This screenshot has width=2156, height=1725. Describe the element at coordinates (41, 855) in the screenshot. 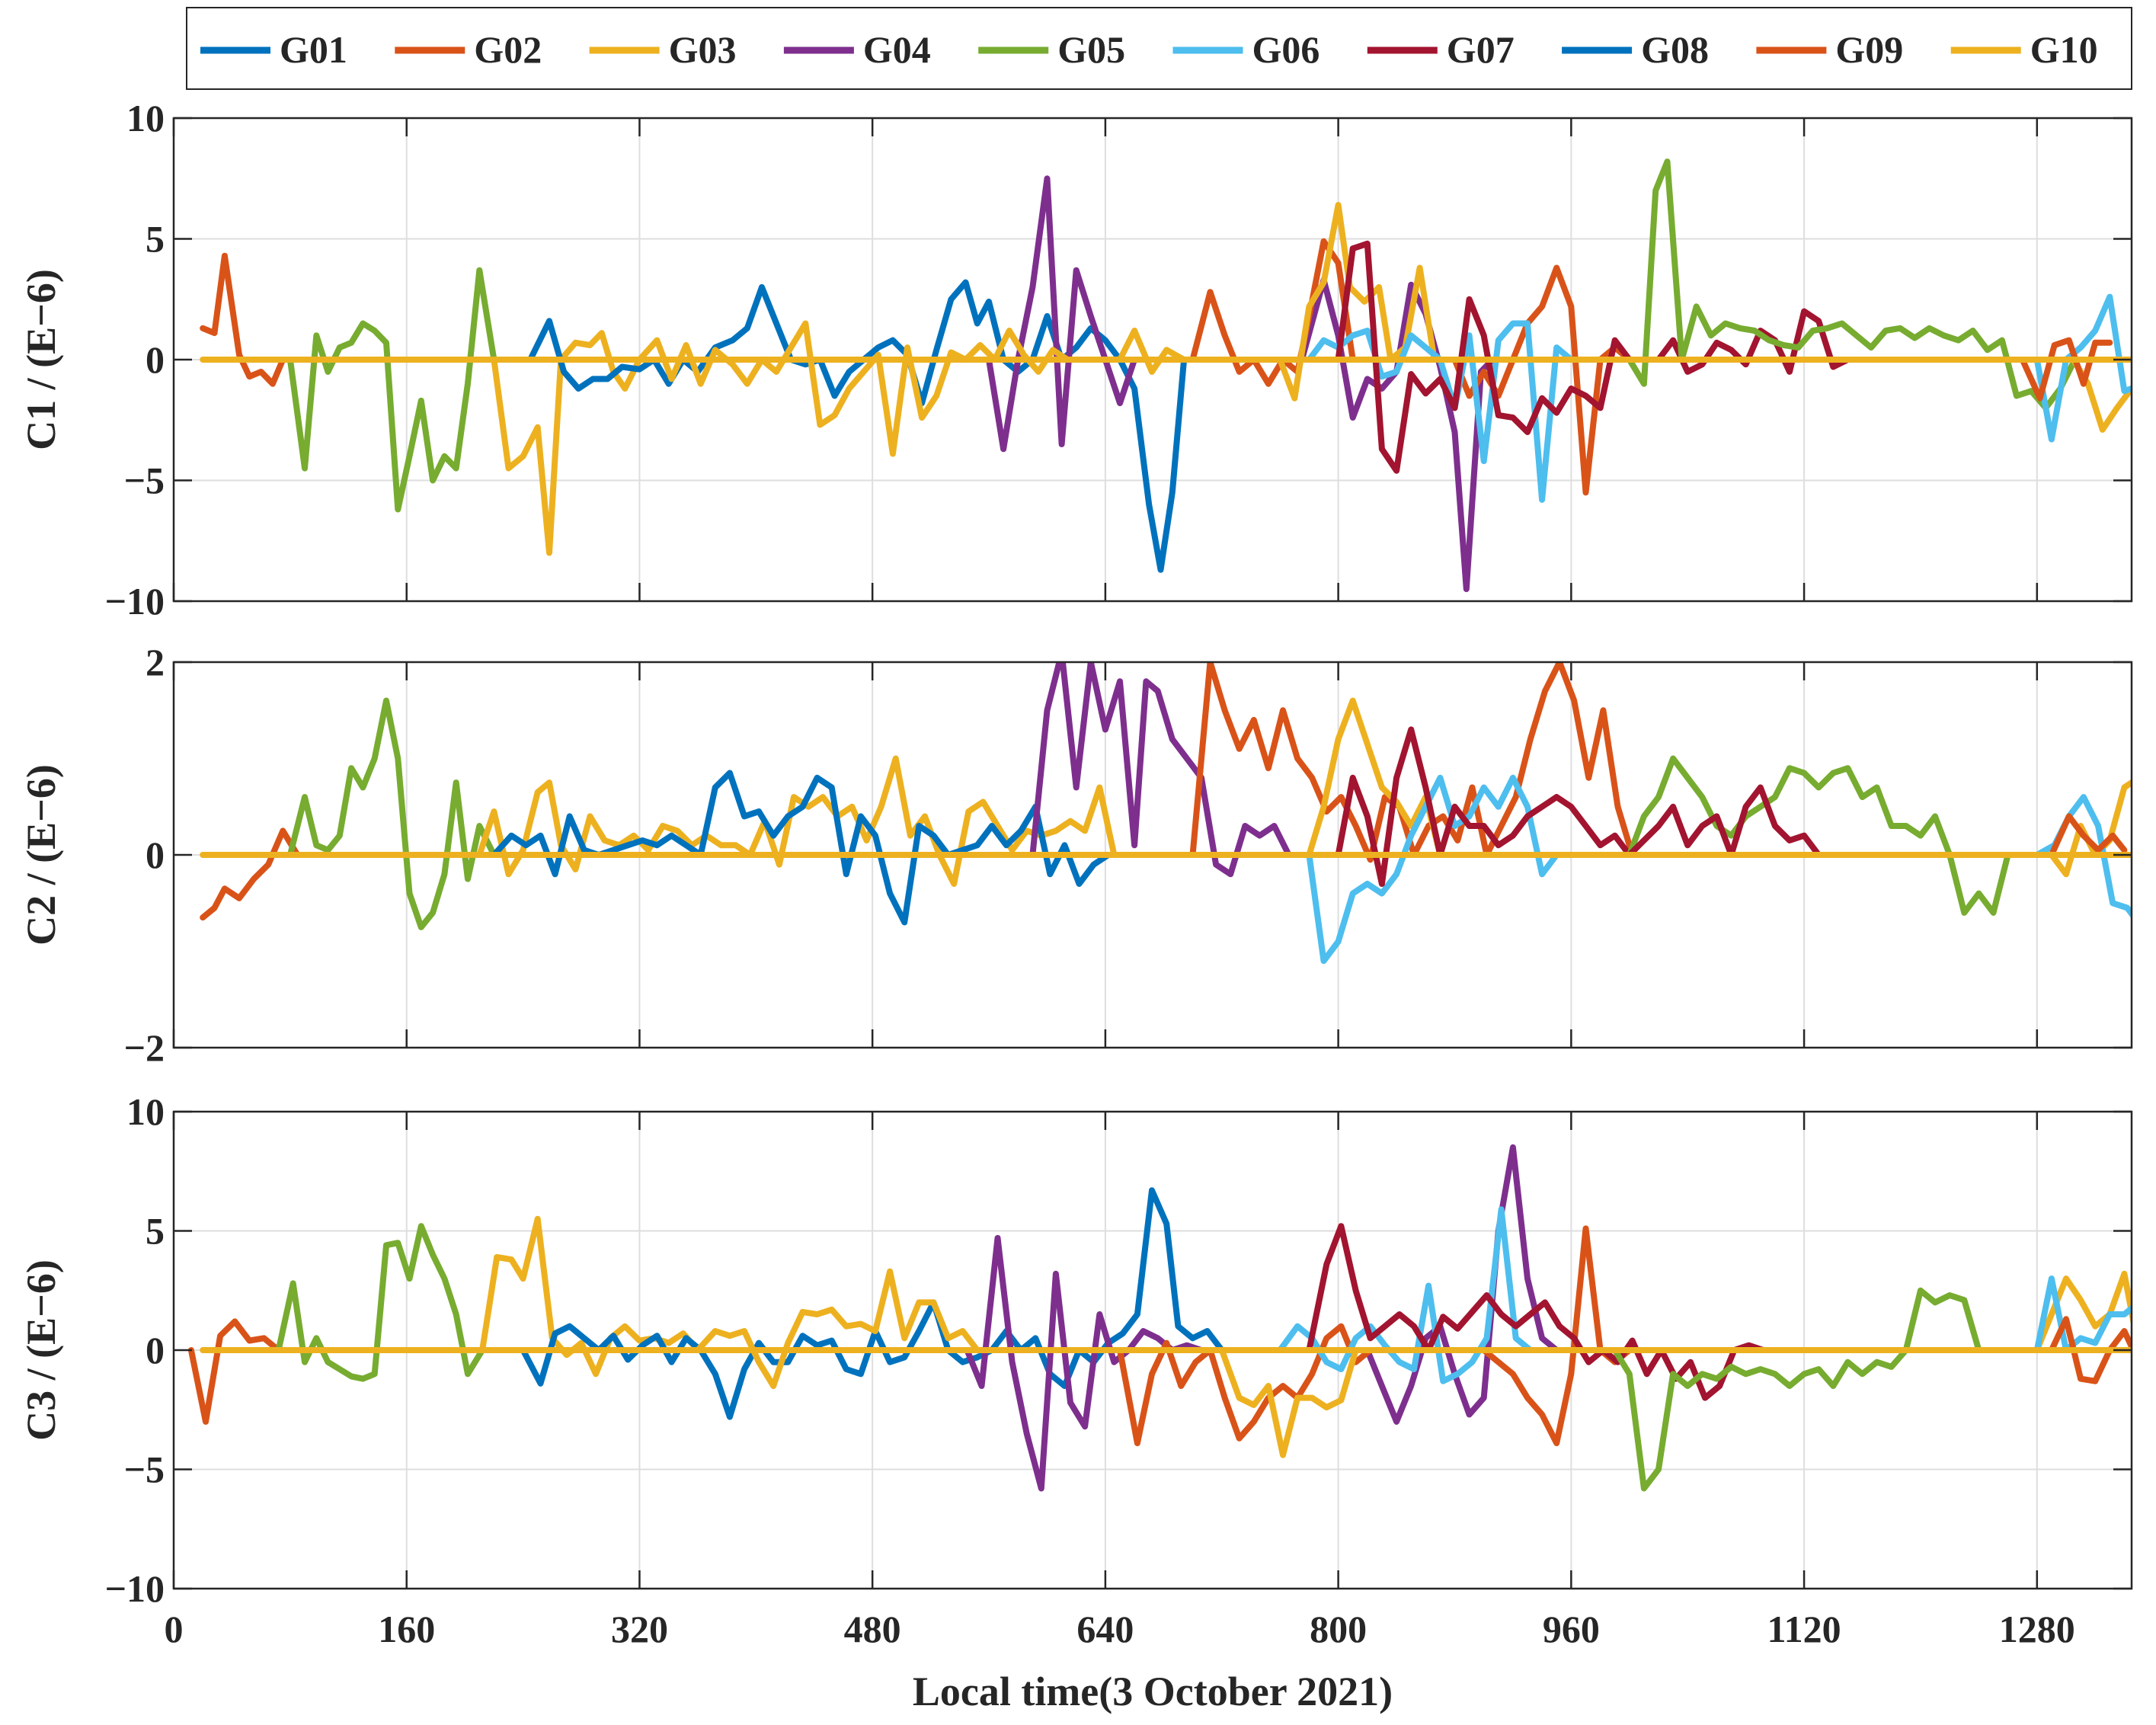

I see `y-axis-label: C2 / (E−6)` at that location.